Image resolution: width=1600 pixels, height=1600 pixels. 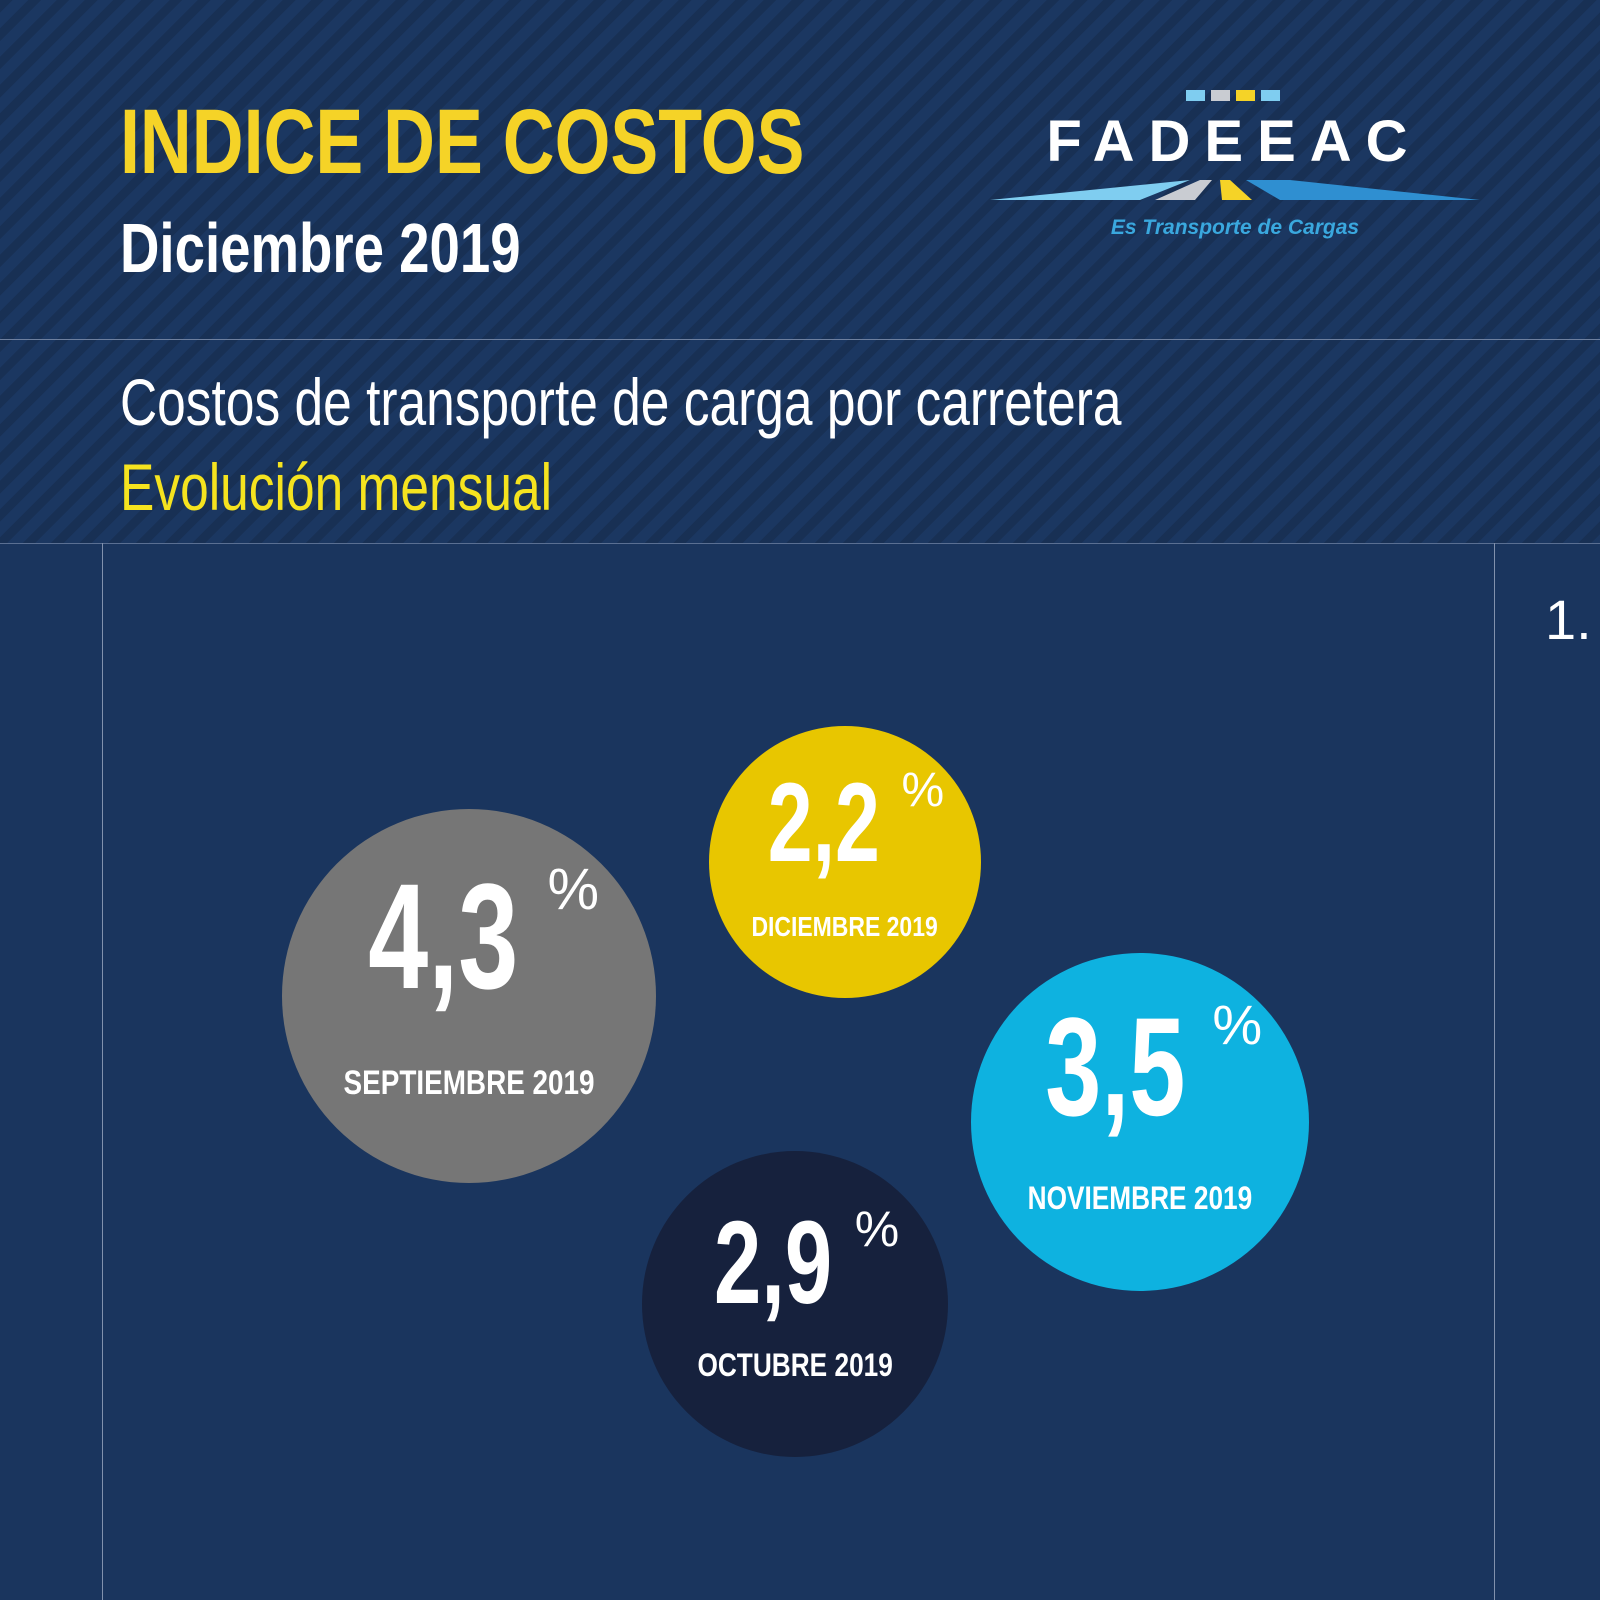 I want to click on bubble-value-number: 4,3, so click(x=443, y=936).